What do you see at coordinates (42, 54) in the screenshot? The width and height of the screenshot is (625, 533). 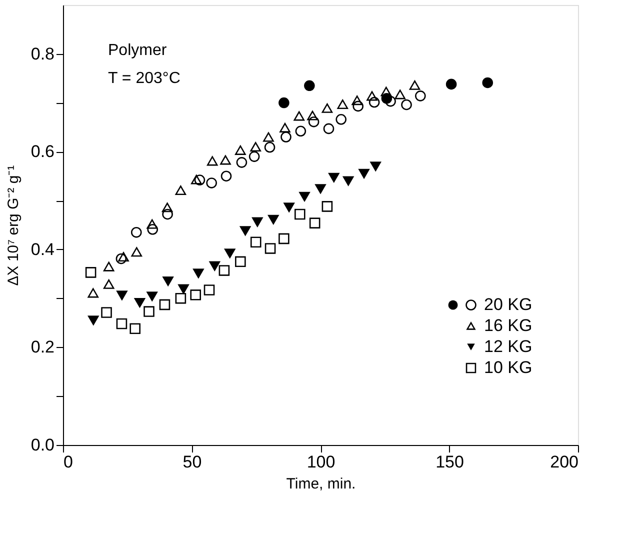 I see `y-tick-label: 0.8` at bounding box center [42, 54].